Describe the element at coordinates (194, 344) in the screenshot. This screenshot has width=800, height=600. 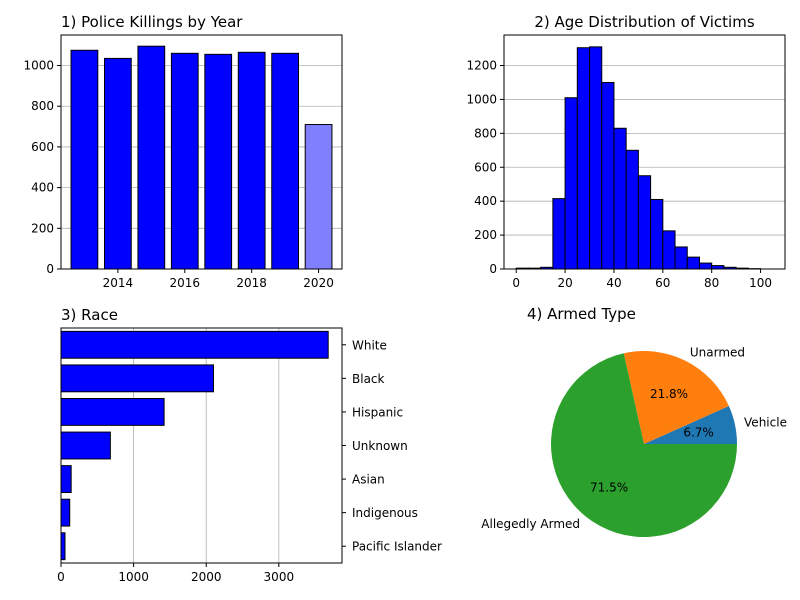
I see `bar-white` at that location.